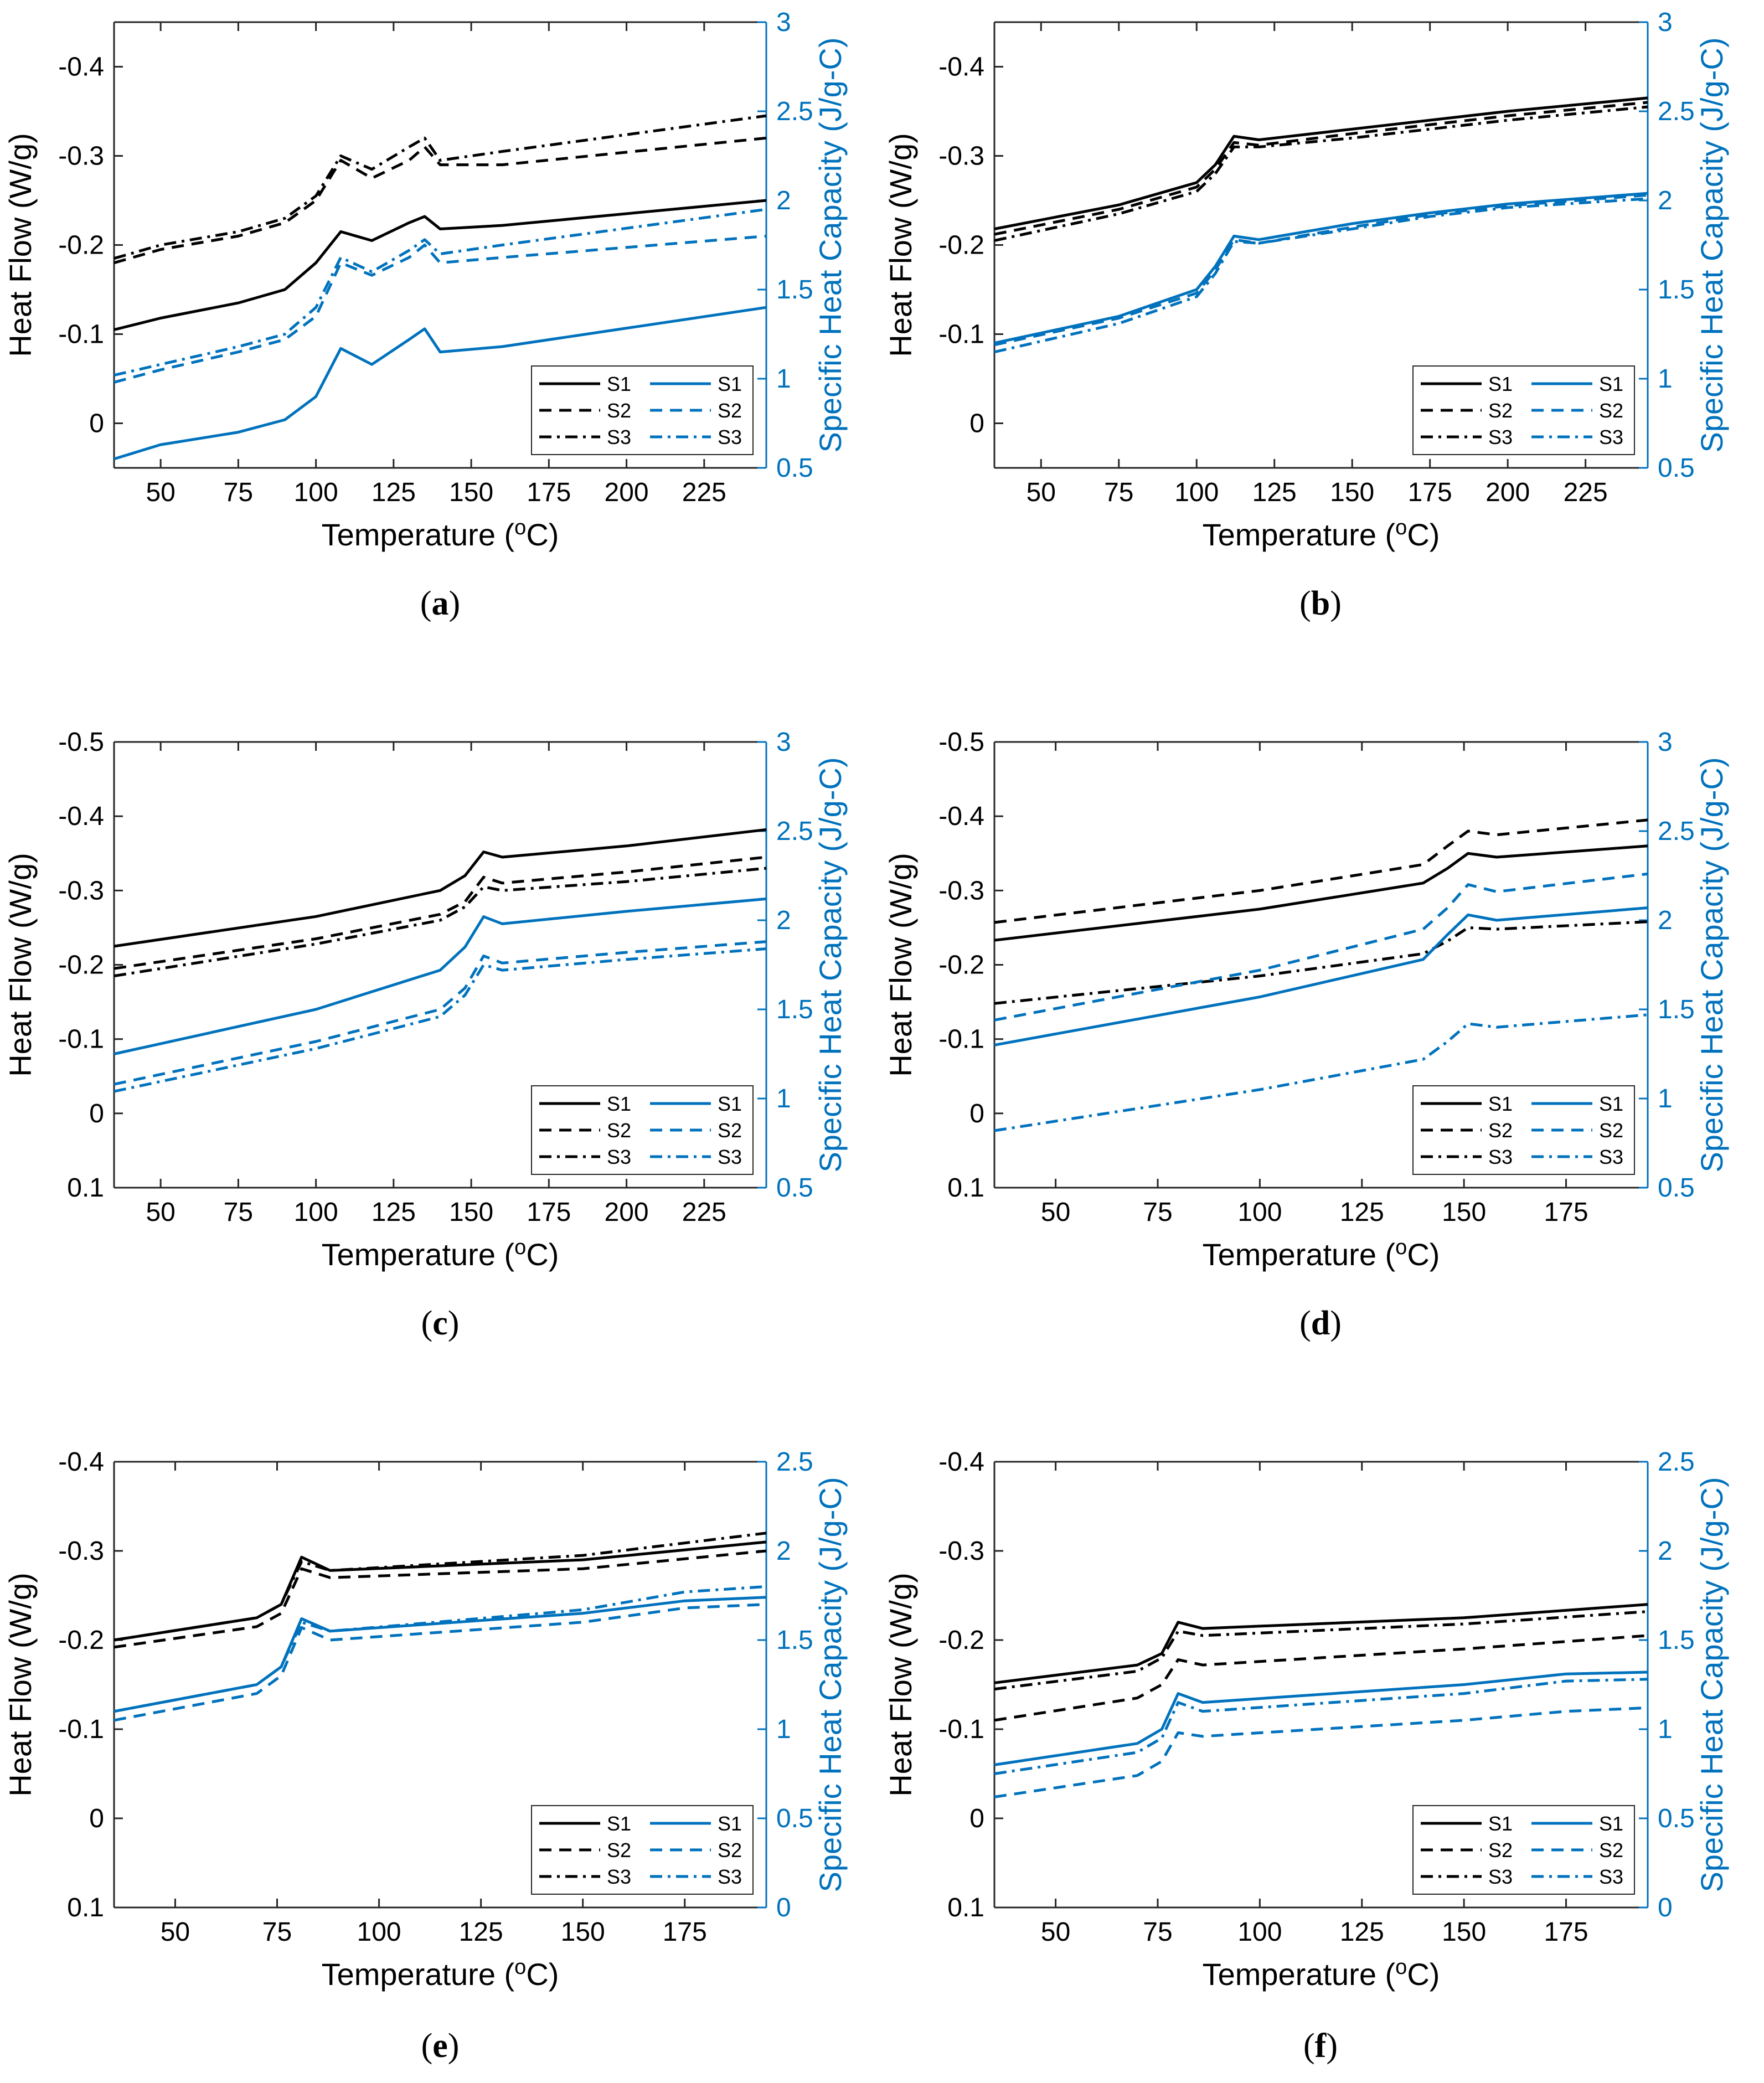 The height and width of the screenshot is (2083, 1764). What do you see at coordinates (783, 1907) in the screenshot?
I see `y2-tick-label: 0` at bounding box center [783, 1907].